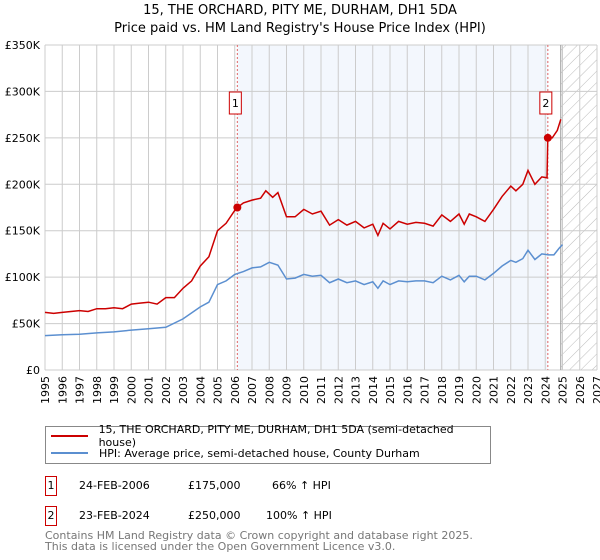 The image size is (600, 560). Describe the element at coordinates (476, 390) in the screenshot. I see `x-tick-label: 2020` at that location.